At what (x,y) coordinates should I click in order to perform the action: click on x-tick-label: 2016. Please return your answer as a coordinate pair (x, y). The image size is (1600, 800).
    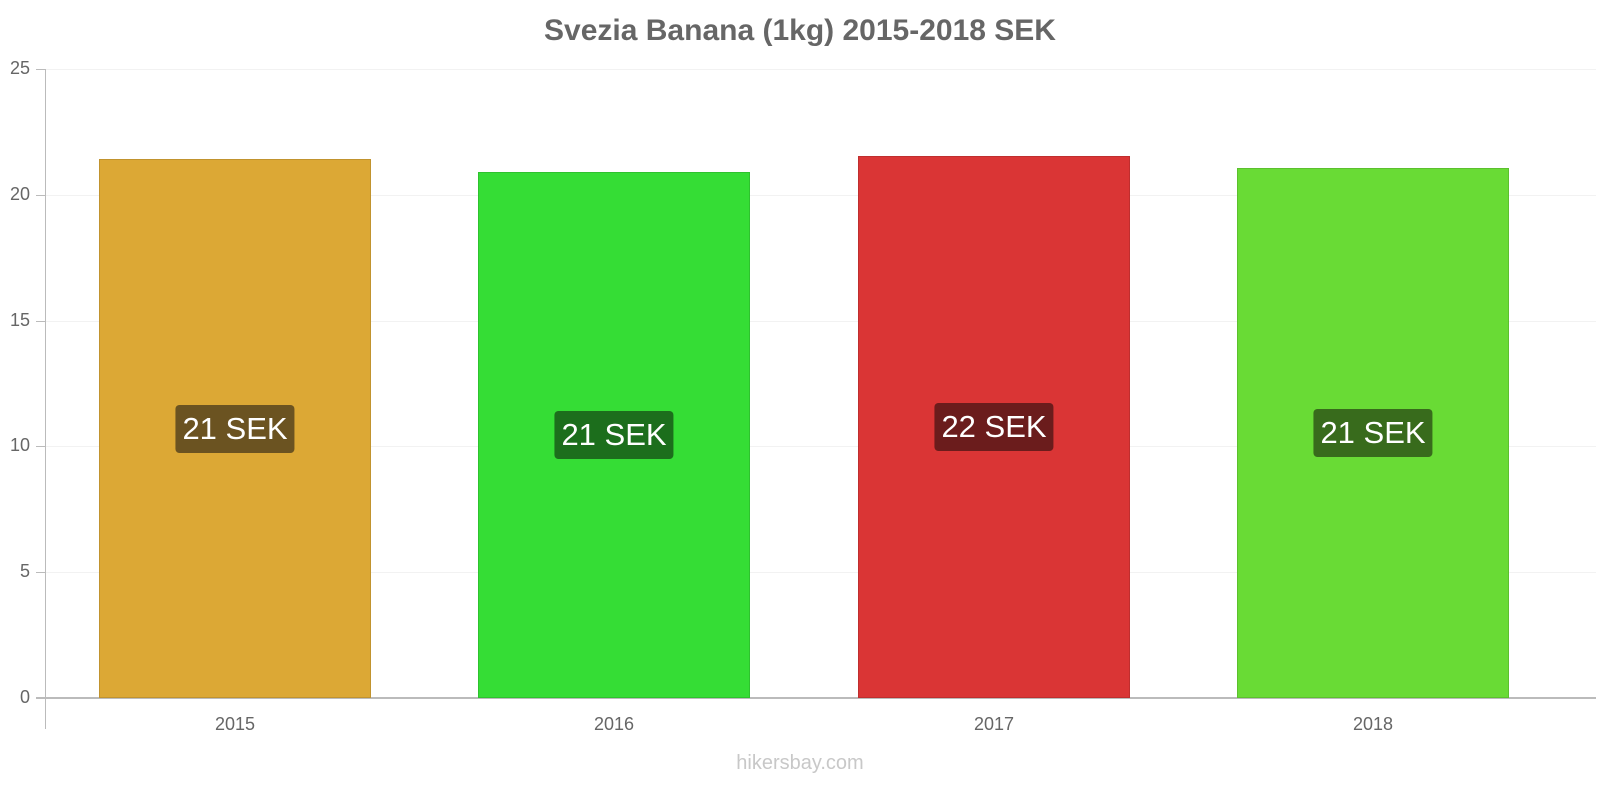
    Looking at the image, I should click on (614, 724).